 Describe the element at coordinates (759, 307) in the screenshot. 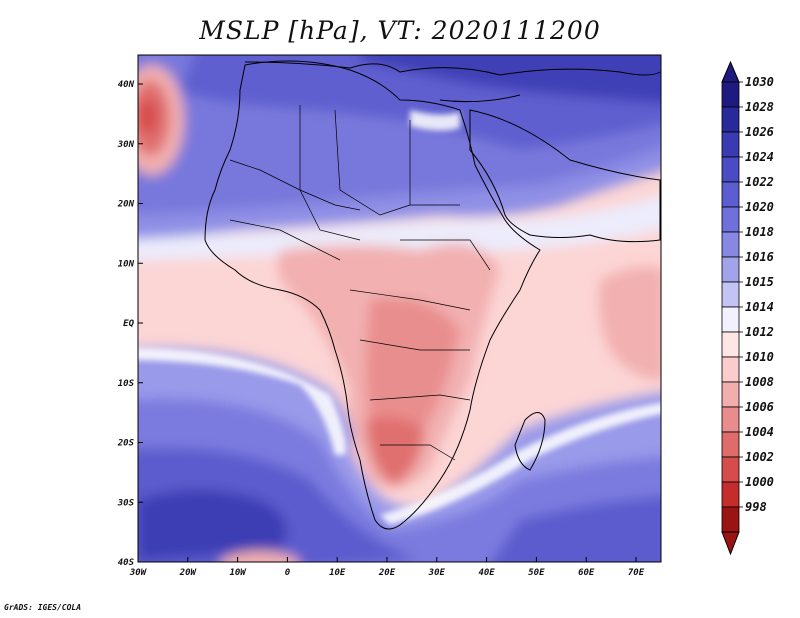

I see `colorbar-level-label: 1014` at that location.